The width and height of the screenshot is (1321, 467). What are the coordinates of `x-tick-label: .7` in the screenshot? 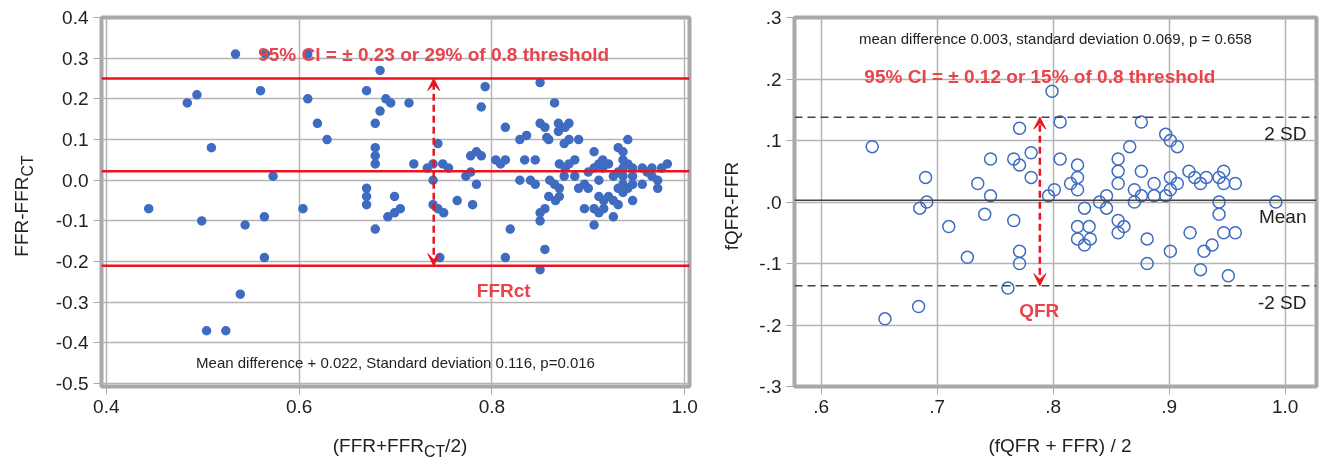 It's located at (937, 406).